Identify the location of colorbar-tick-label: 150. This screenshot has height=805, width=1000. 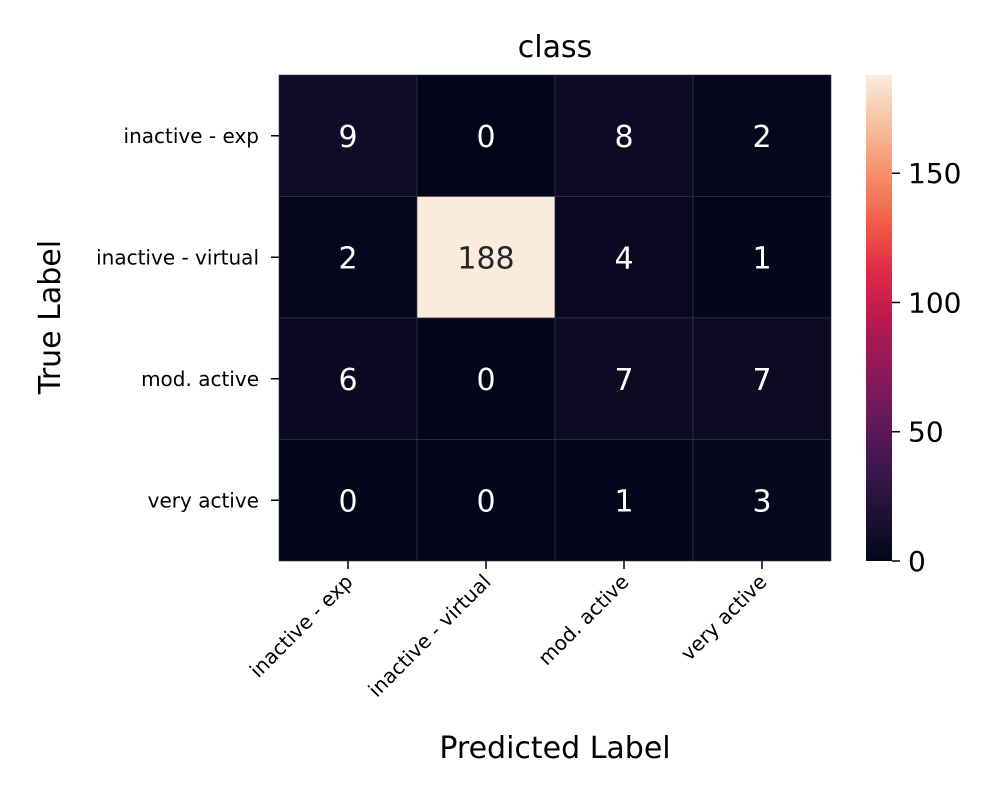
(934, 173).